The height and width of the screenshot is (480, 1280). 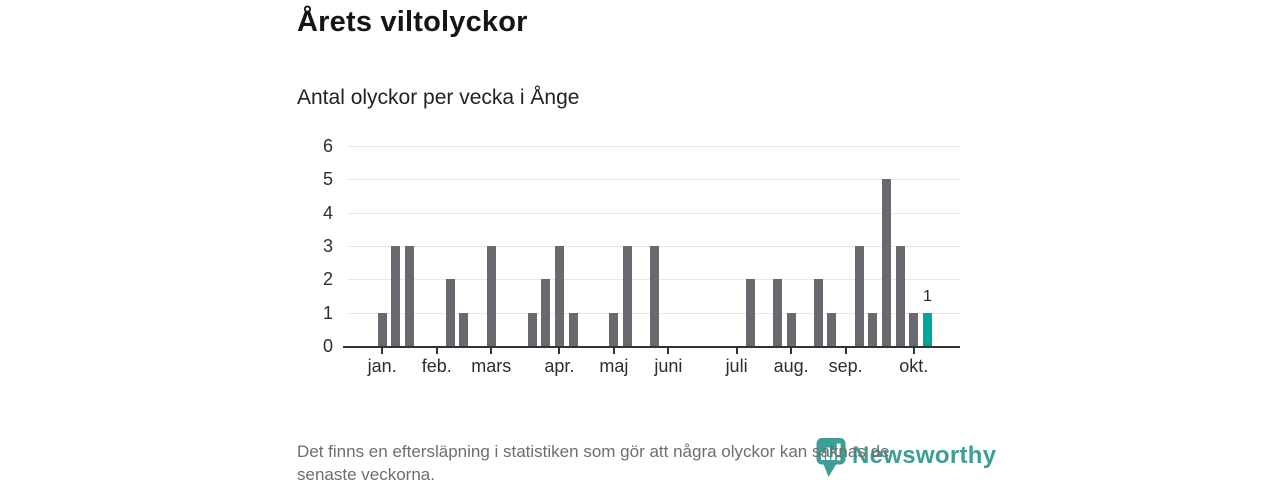 What do you see at coordinates (327, 279) in the screenshot?
I see `y-axis-label: 2` at bounding box center [327, 279].